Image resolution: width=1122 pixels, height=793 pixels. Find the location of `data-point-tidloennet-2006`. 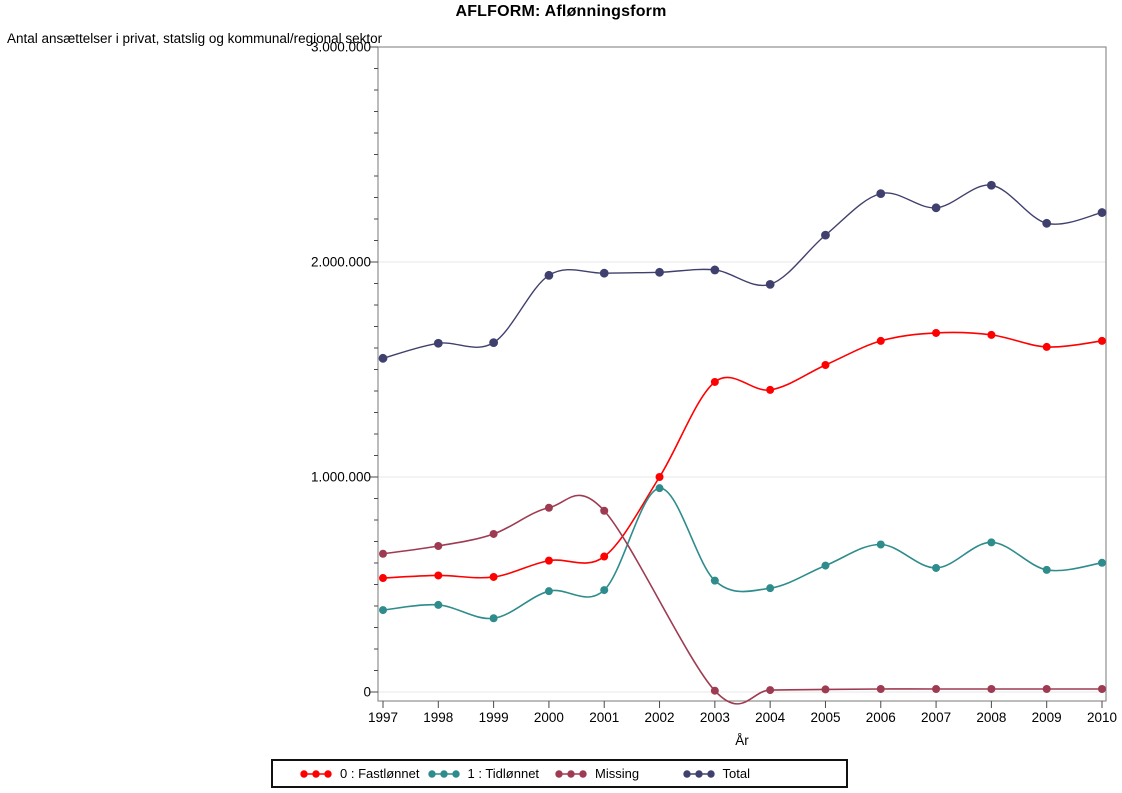

data-point-tidloennet-2006 is located at coordinates (880, 544).